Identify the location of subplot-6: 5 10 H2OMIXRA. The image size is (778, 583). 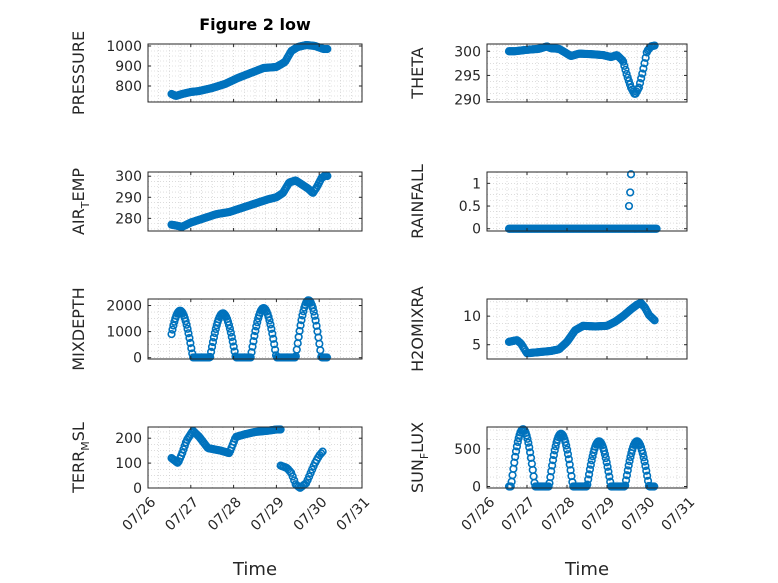
(548, 329).